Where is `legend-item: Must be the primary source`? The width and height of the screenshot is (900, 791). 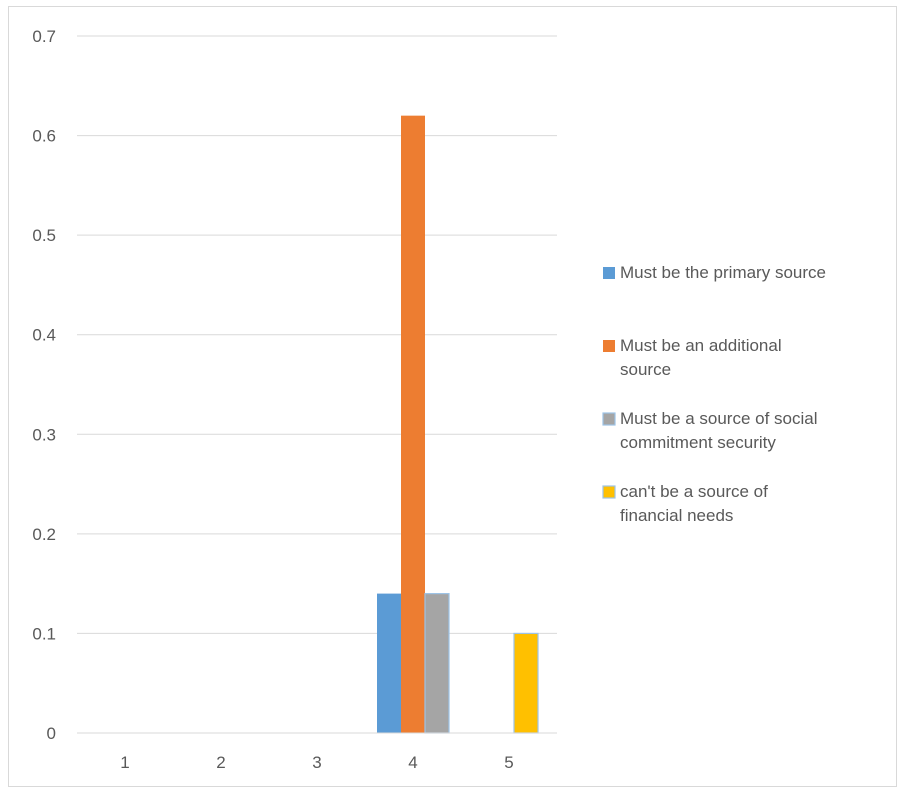
legend-item: Must be the primary source is located at coordinates (714, 272).